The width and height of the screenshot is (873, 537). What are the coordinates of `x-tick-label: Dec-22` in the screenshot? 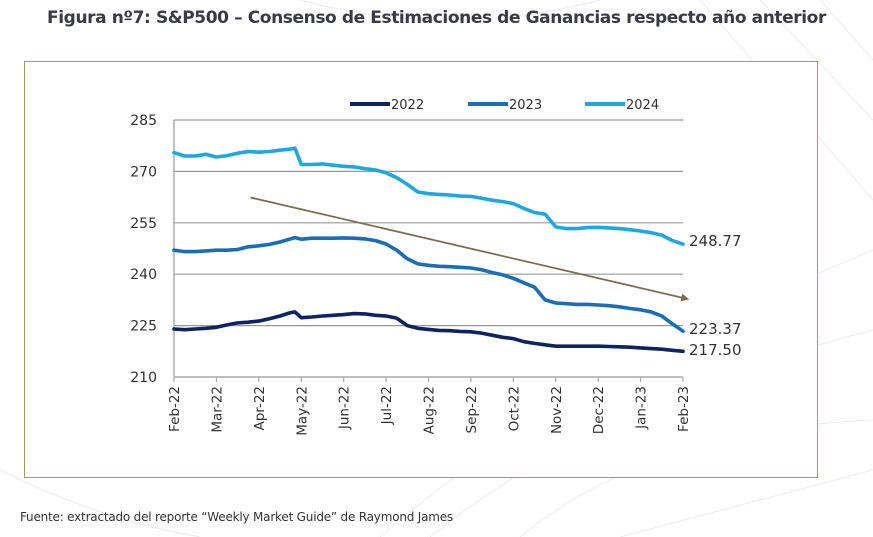 It's located at (599, 410).